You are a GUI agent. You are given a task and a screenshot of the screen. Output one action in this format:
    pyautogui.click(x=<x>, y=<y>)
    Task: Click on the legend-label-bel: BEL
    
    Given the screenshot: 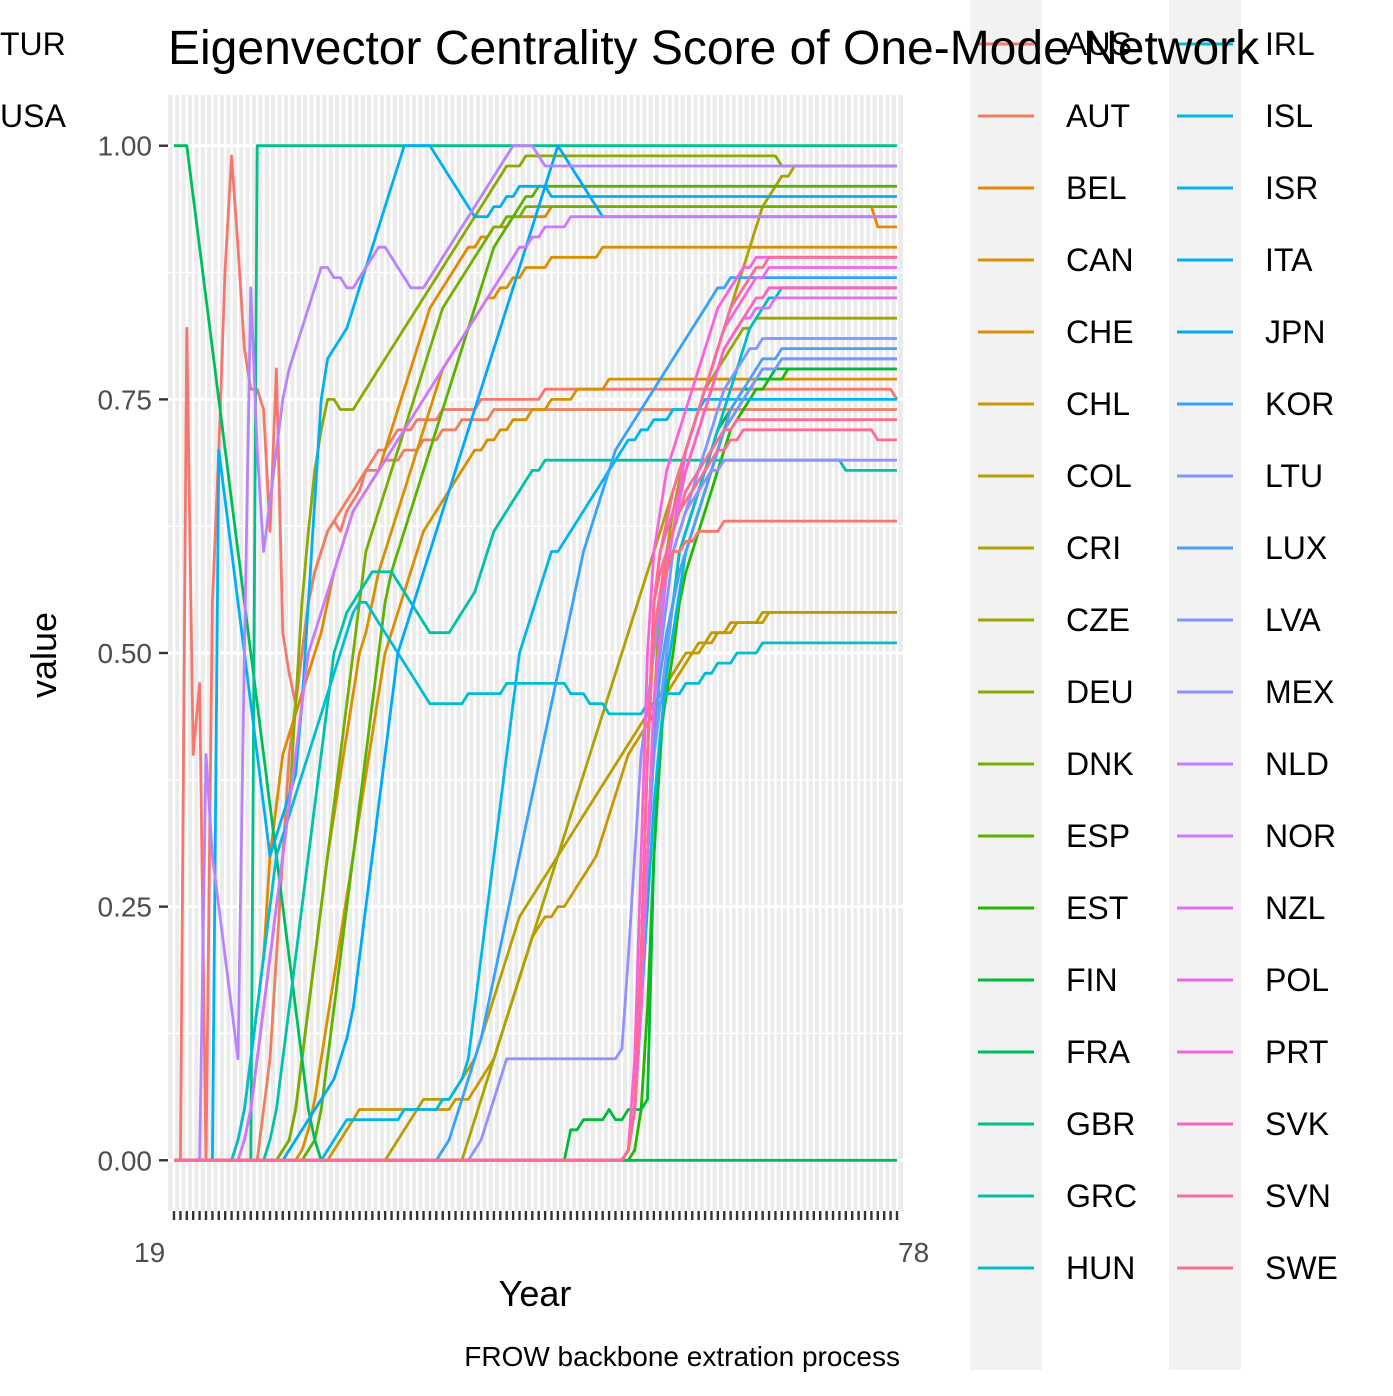 What is the action you would take?
    pyautogui.click(x=1096, y=188)
    